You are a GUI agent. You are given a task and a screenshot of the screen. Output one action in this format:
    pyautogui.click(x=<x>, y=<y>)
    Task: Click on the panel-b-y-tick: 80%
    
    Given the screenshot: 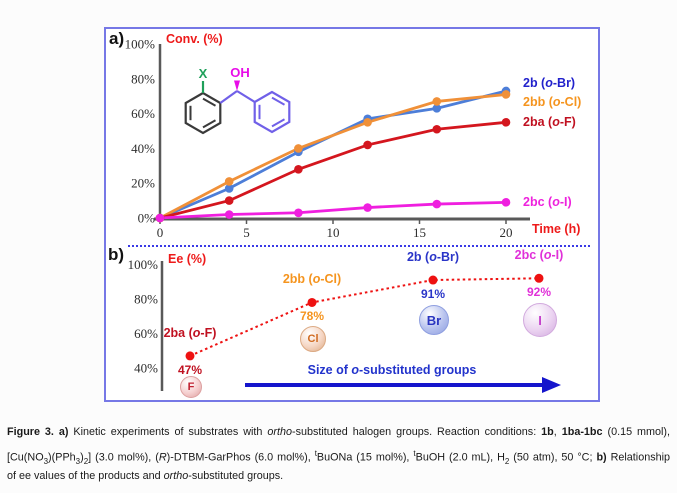 What is the action you would take?
    pyautogui.click(x=146, y=299)
    